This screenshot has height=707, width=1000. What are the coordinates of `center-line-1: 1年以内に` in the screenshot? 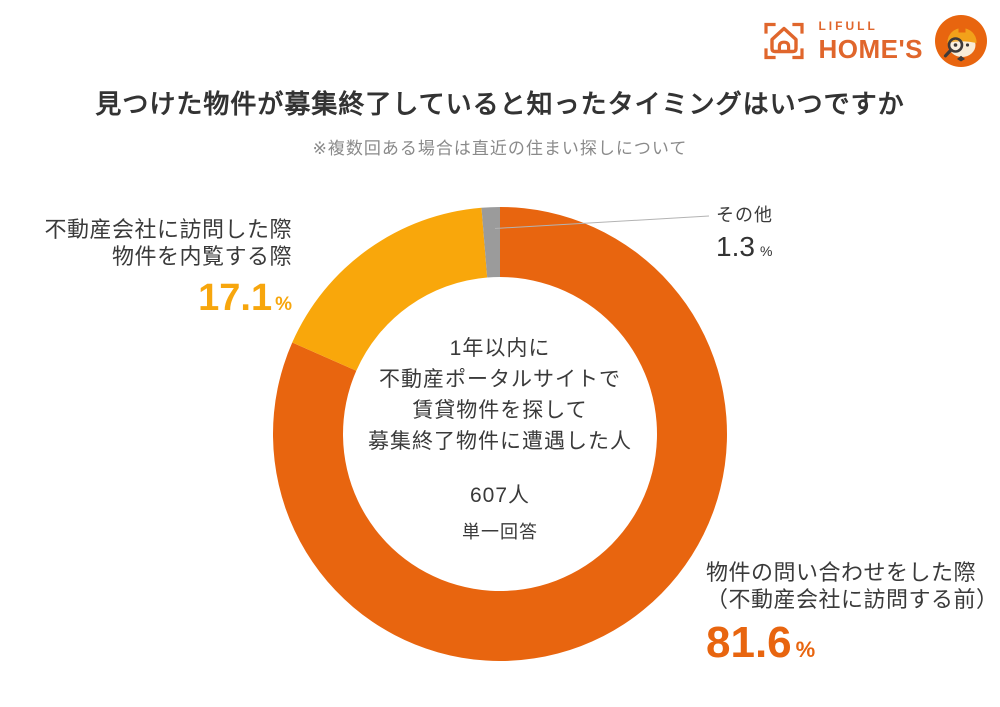 It's located at (500, 348).